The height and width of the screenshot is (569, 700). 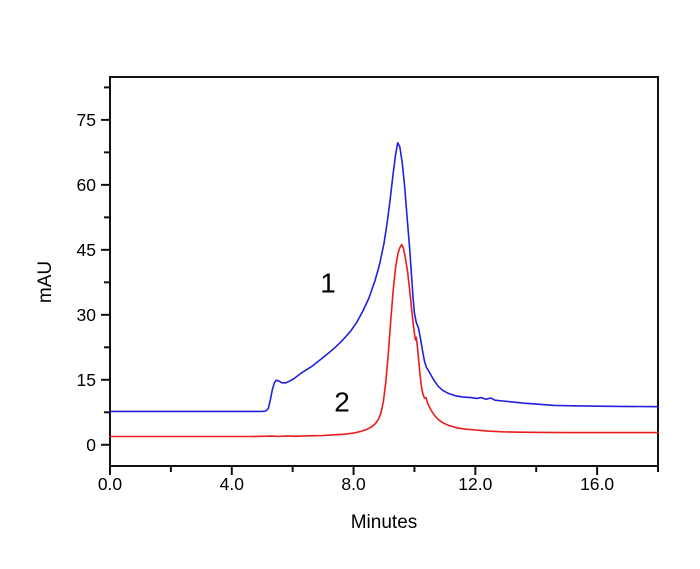 What do you see at coordinates (110, 484) in the screenshot?
I see `x-tick-label: 0.0` at bounding box center [110, 484].